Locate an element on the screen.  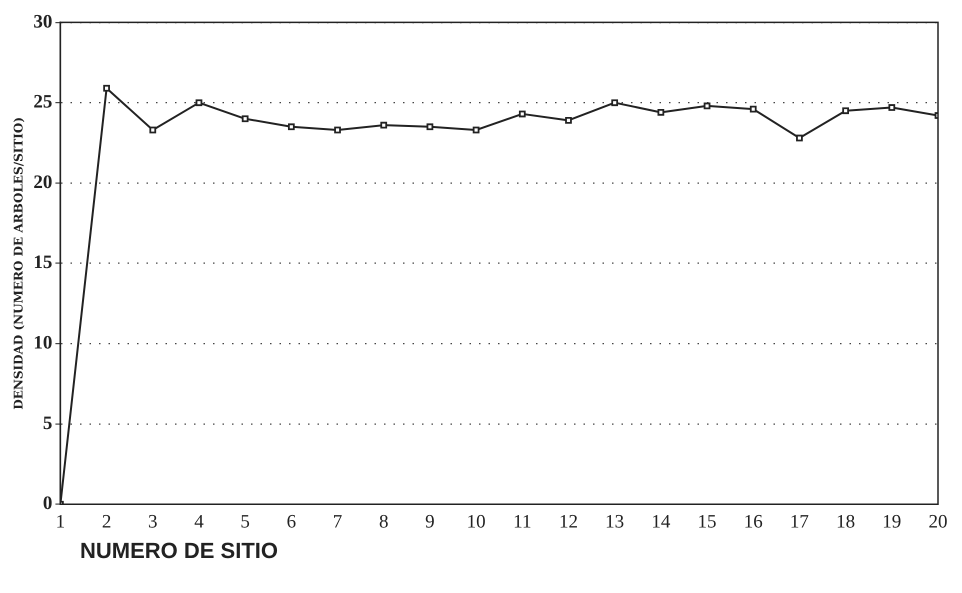
y-tick-label: 5 is located at coordinates (47, 423).